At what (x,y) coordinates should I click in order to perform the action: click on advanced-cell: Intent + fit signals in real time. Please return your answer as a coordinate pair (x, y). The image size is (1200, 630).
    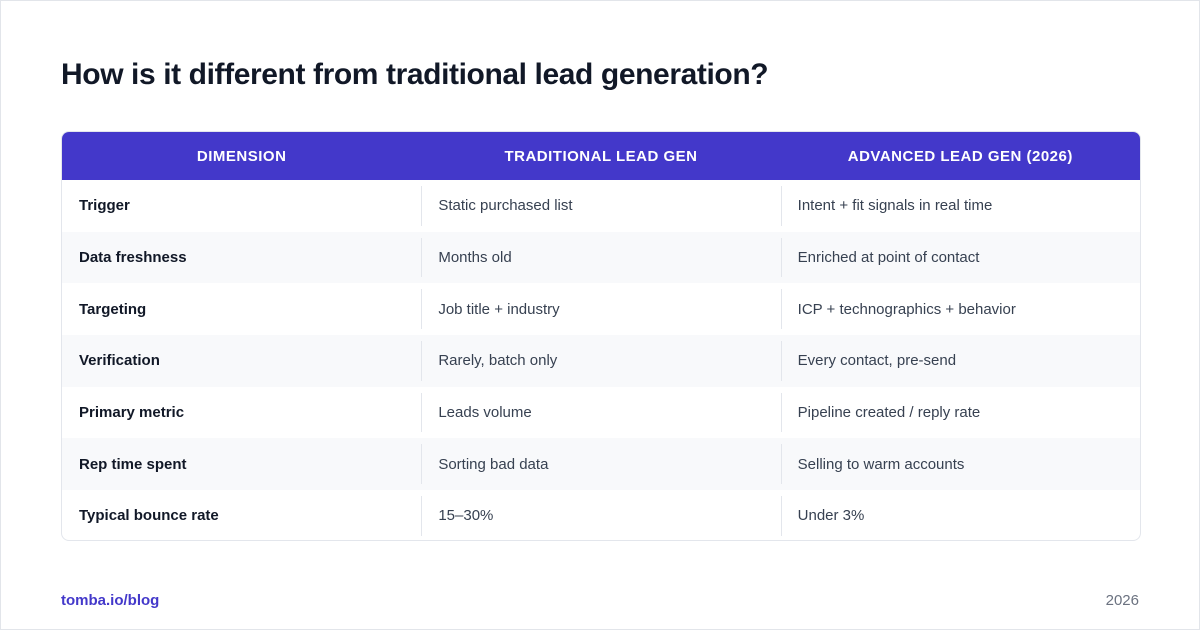
    Looking at the image, I should click on (960, 206).